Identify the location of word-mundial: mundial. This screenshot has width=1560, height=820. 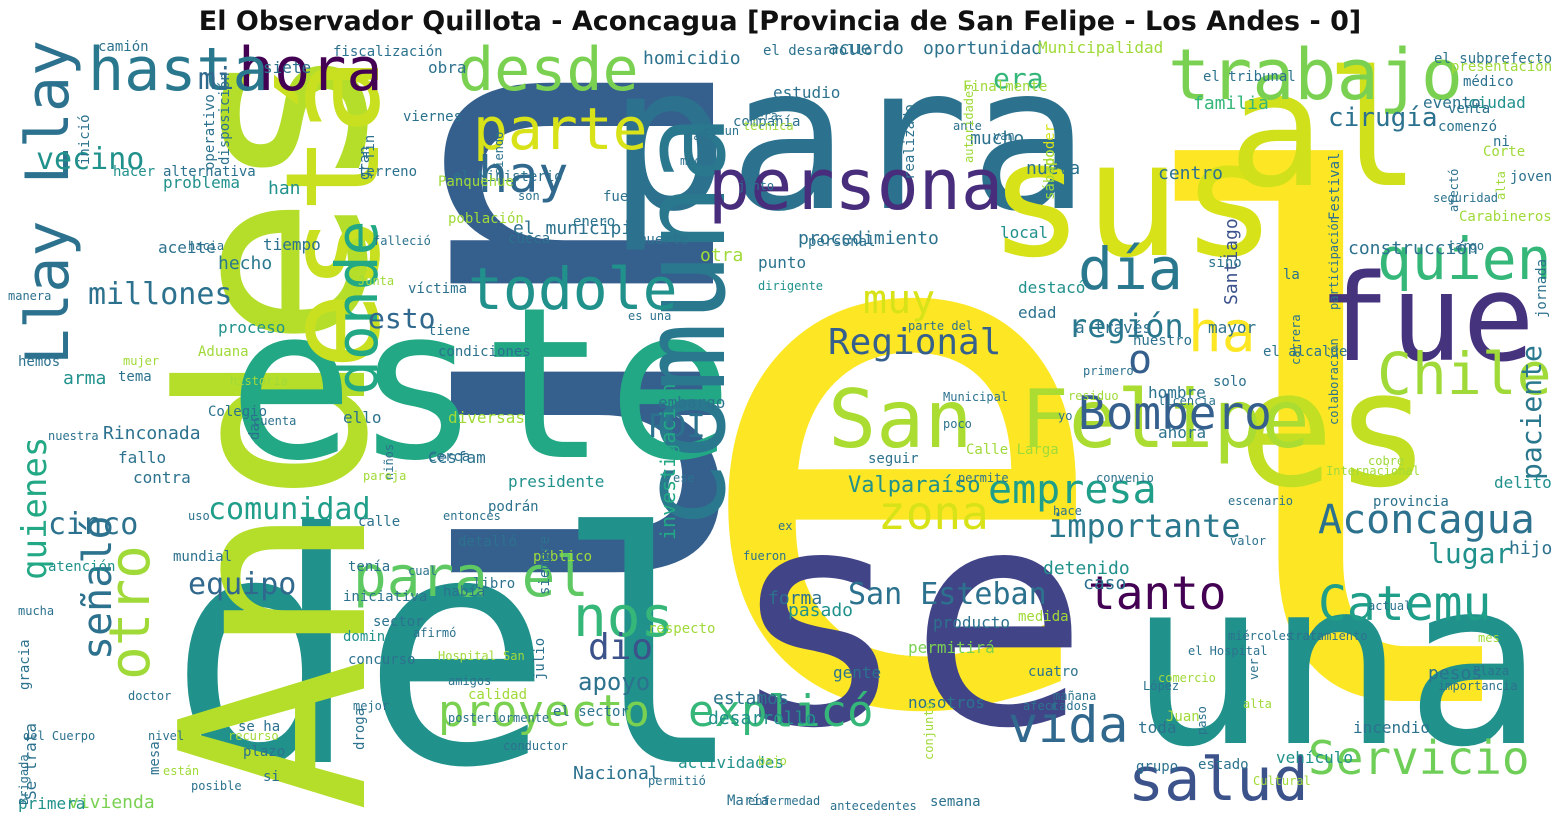
(203, 557).